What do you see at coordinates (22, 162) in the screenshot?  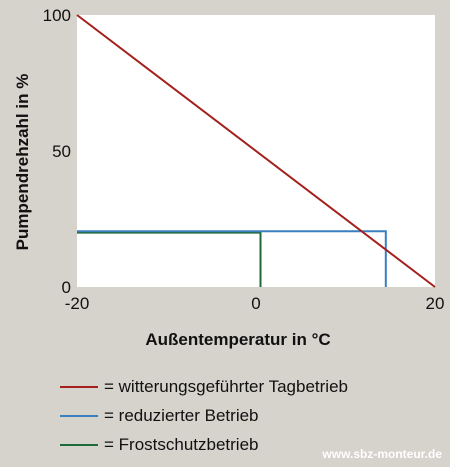 I see `y-axis-label: Pumpendrehzahl in %` at bounding box center [22, 162].